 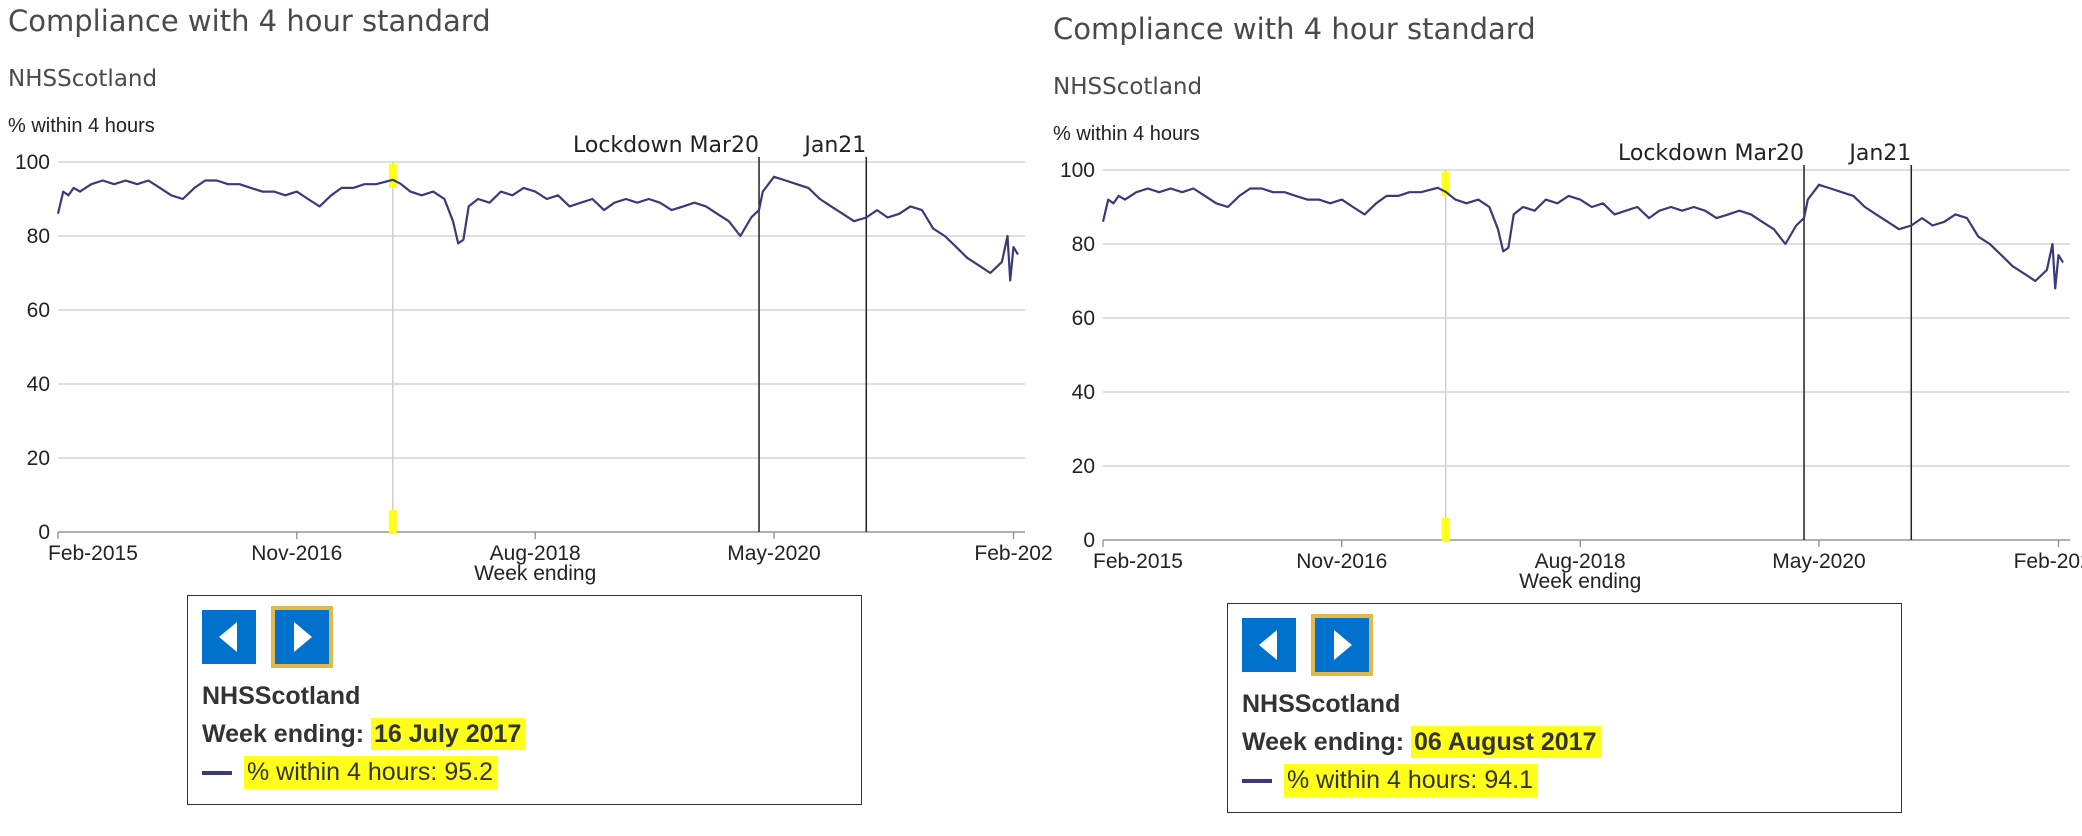 I want to click on tooltip-series-value: 95.2, so click(x=468, y=772).